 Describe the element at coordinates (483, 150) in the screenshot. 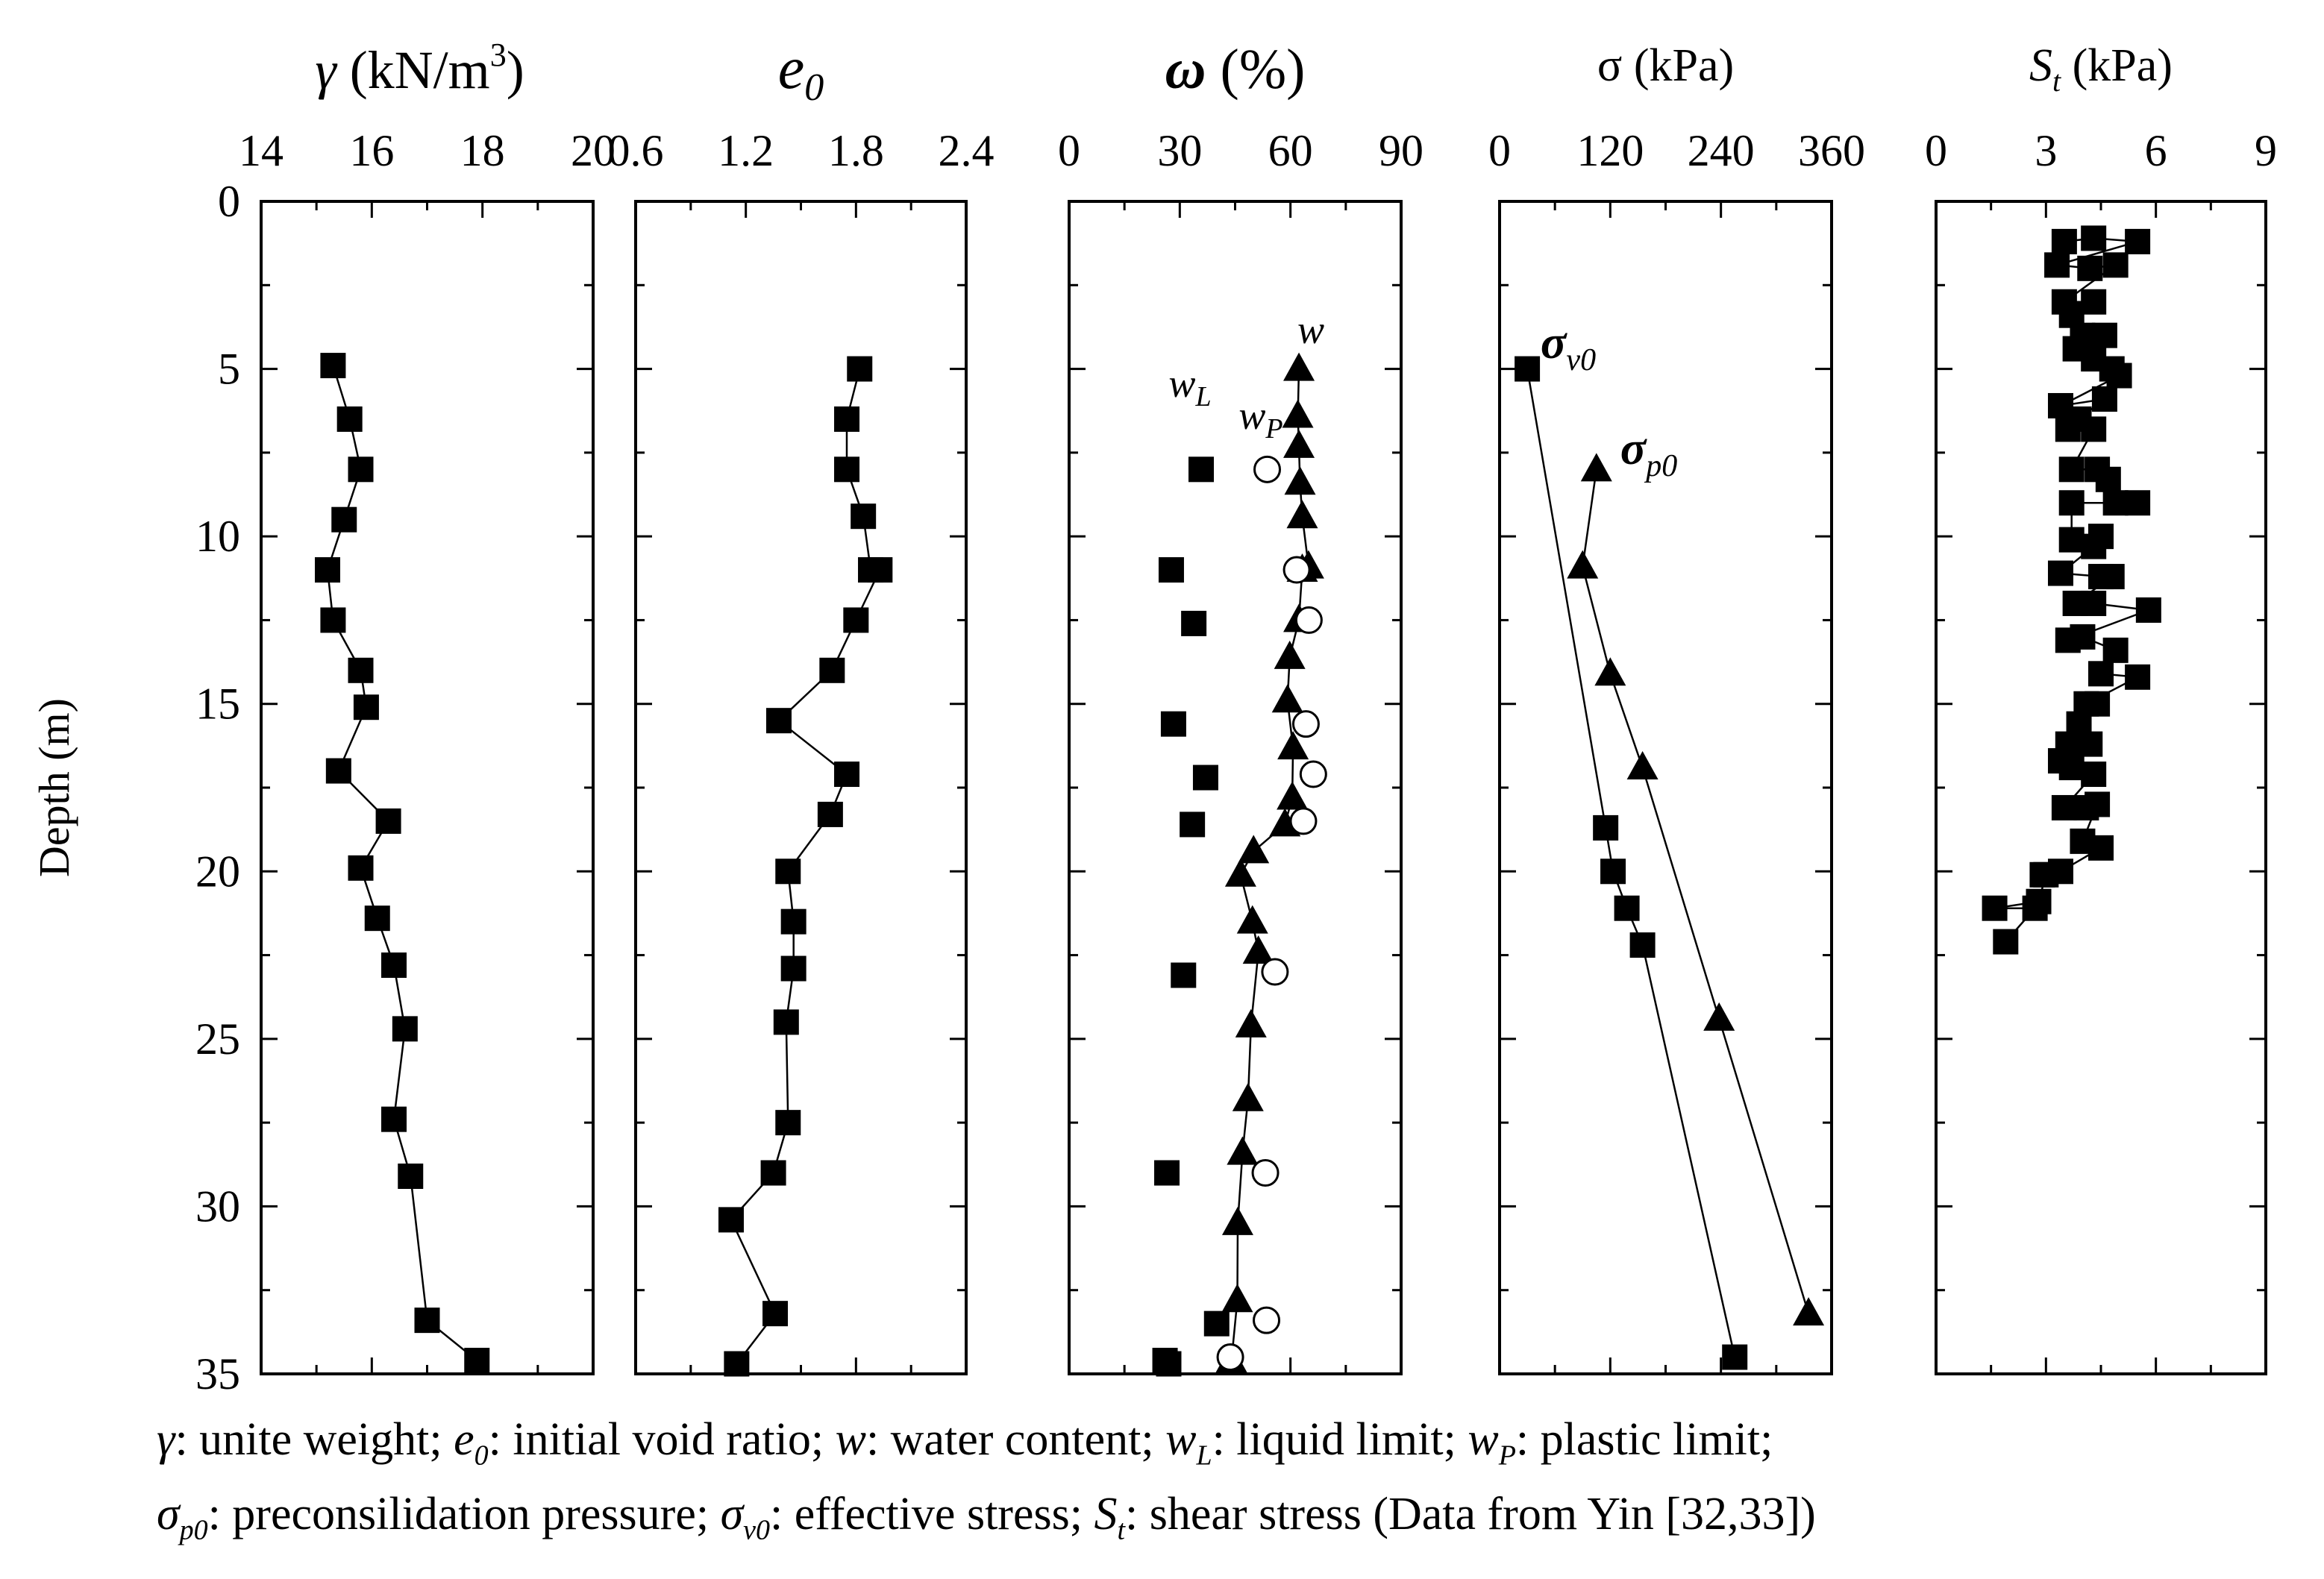

I see `x-tick-label: 18` at that location.